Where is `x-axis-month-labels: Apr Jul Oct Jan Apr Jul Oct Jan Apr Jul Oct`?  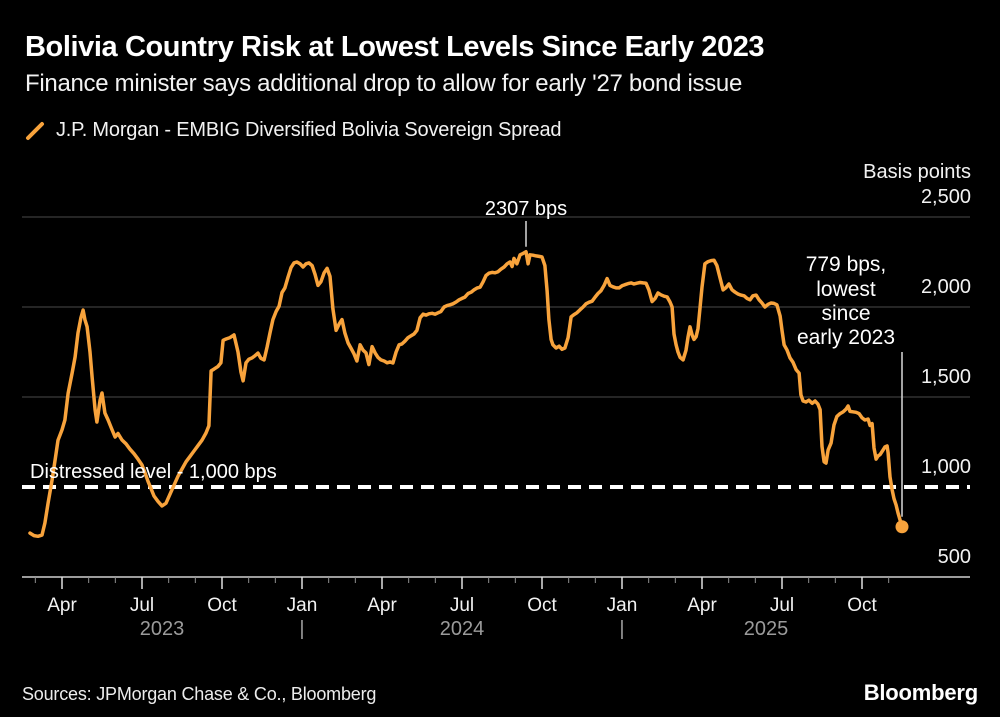
x-axis-month-labels: Apr Jul Oct Jan Apr Jul Oct Jan Apr Jul Oct is located at coordinates (462, 605).